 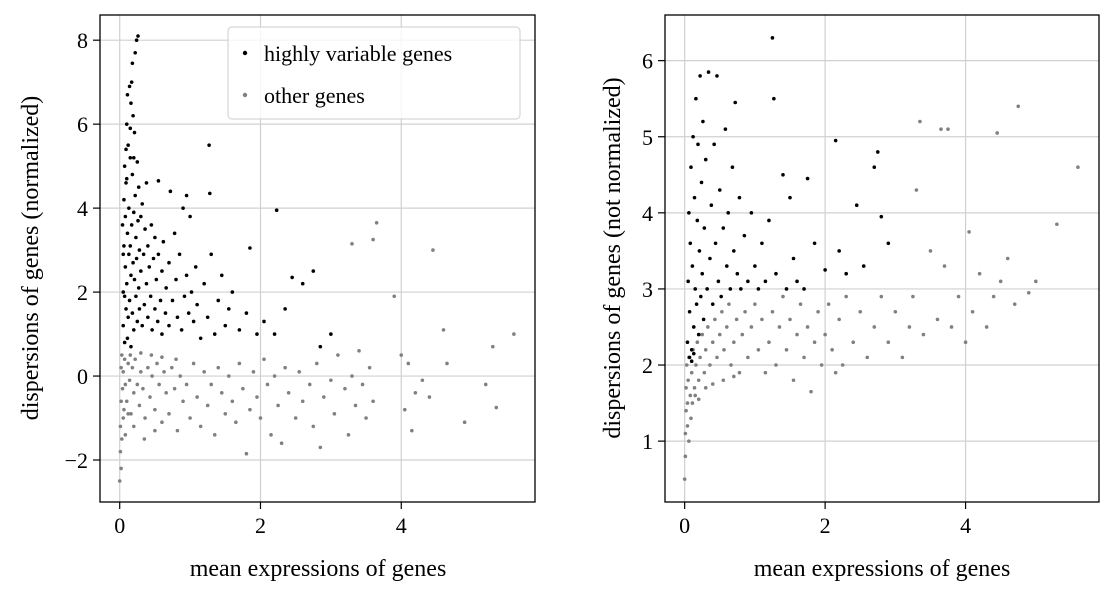 I want to click on right-x-tick-label: 0, so click(x=684, y=525).